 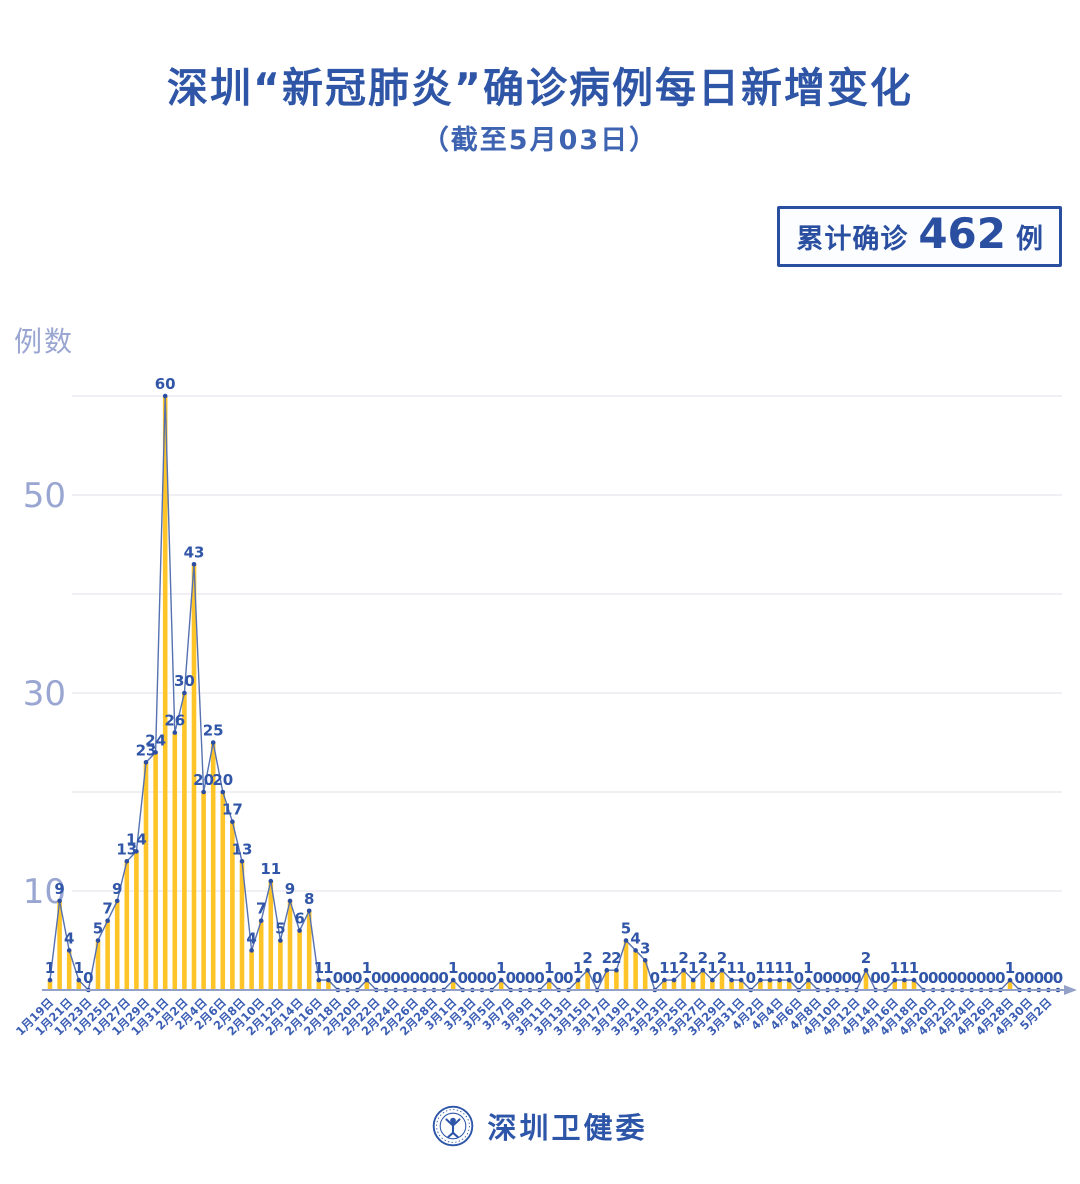 What do you see at coordinates (184, 681) in the screenshot?
I see `point-value-label: 30` at bounding box center [184, 681].